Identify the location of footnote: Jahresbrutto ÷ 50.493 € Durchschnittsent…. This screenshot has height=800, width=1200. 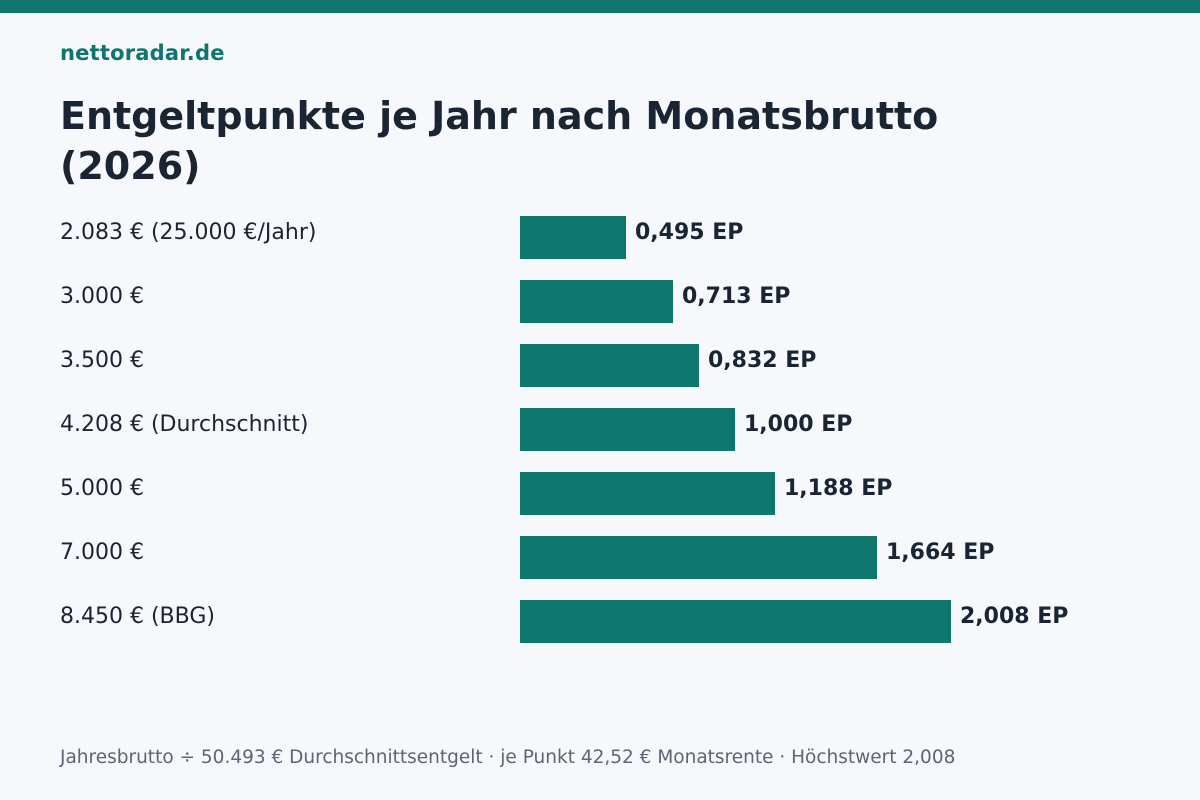
(508, 757).